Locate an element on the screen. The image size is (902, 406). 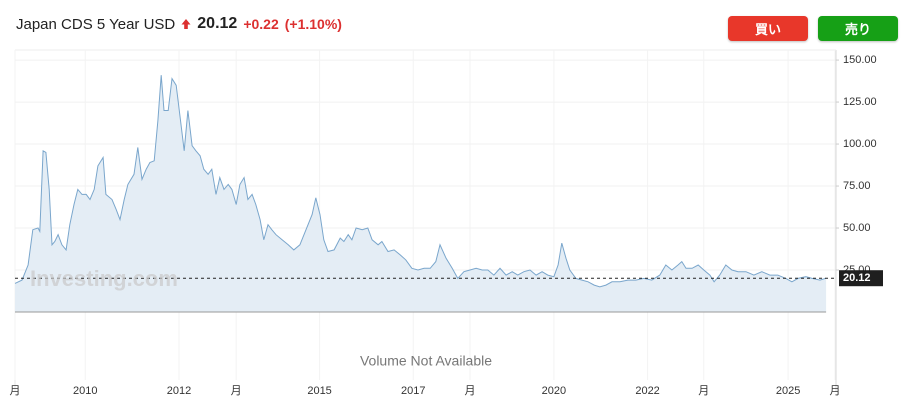
x-tick-label: 2010 is located at coordinates (85, 391).